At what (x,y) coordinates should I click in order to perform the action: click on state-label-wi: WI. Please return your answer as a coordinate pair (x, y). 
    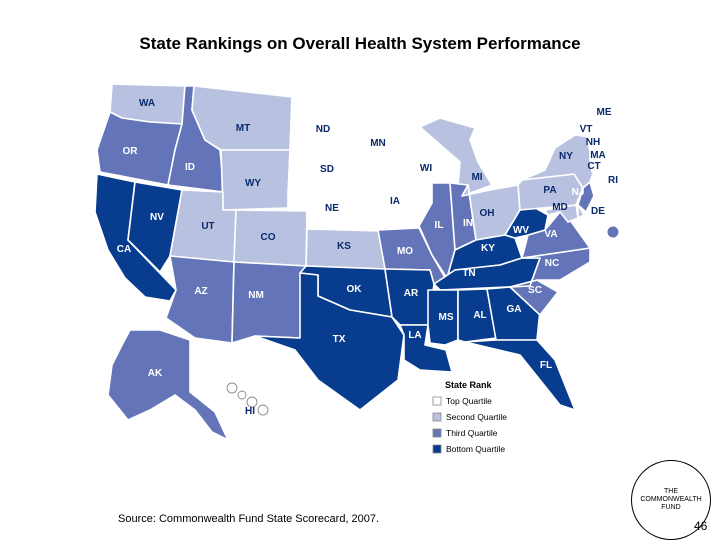
    Looking at the image, I should click on (426, 168).